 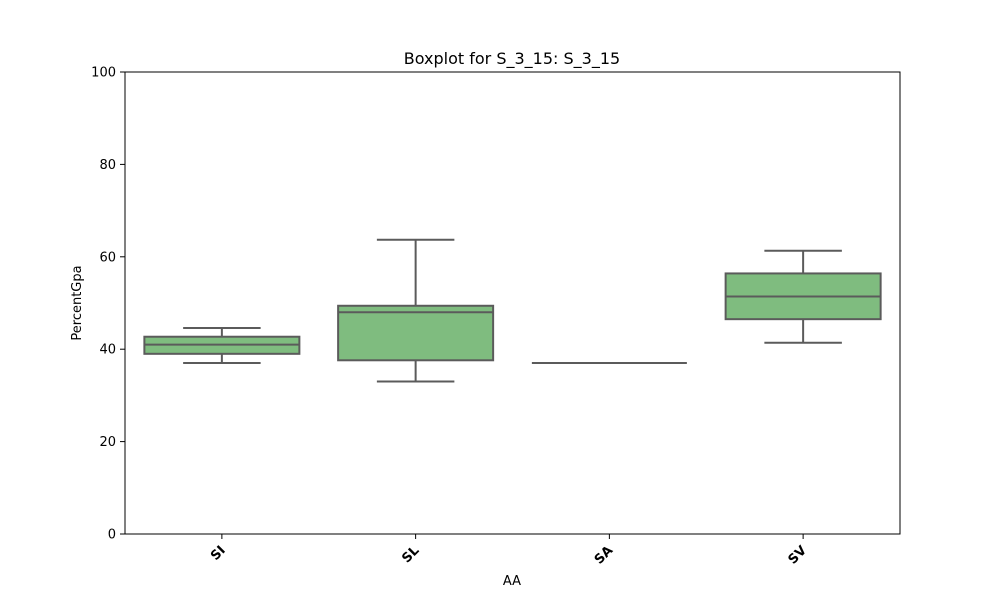 What do you see at coordinates (509, 551) in the screenshot?
I see `x-axis-ticks: SI SL SA SV` at bounding box center [509, 551].